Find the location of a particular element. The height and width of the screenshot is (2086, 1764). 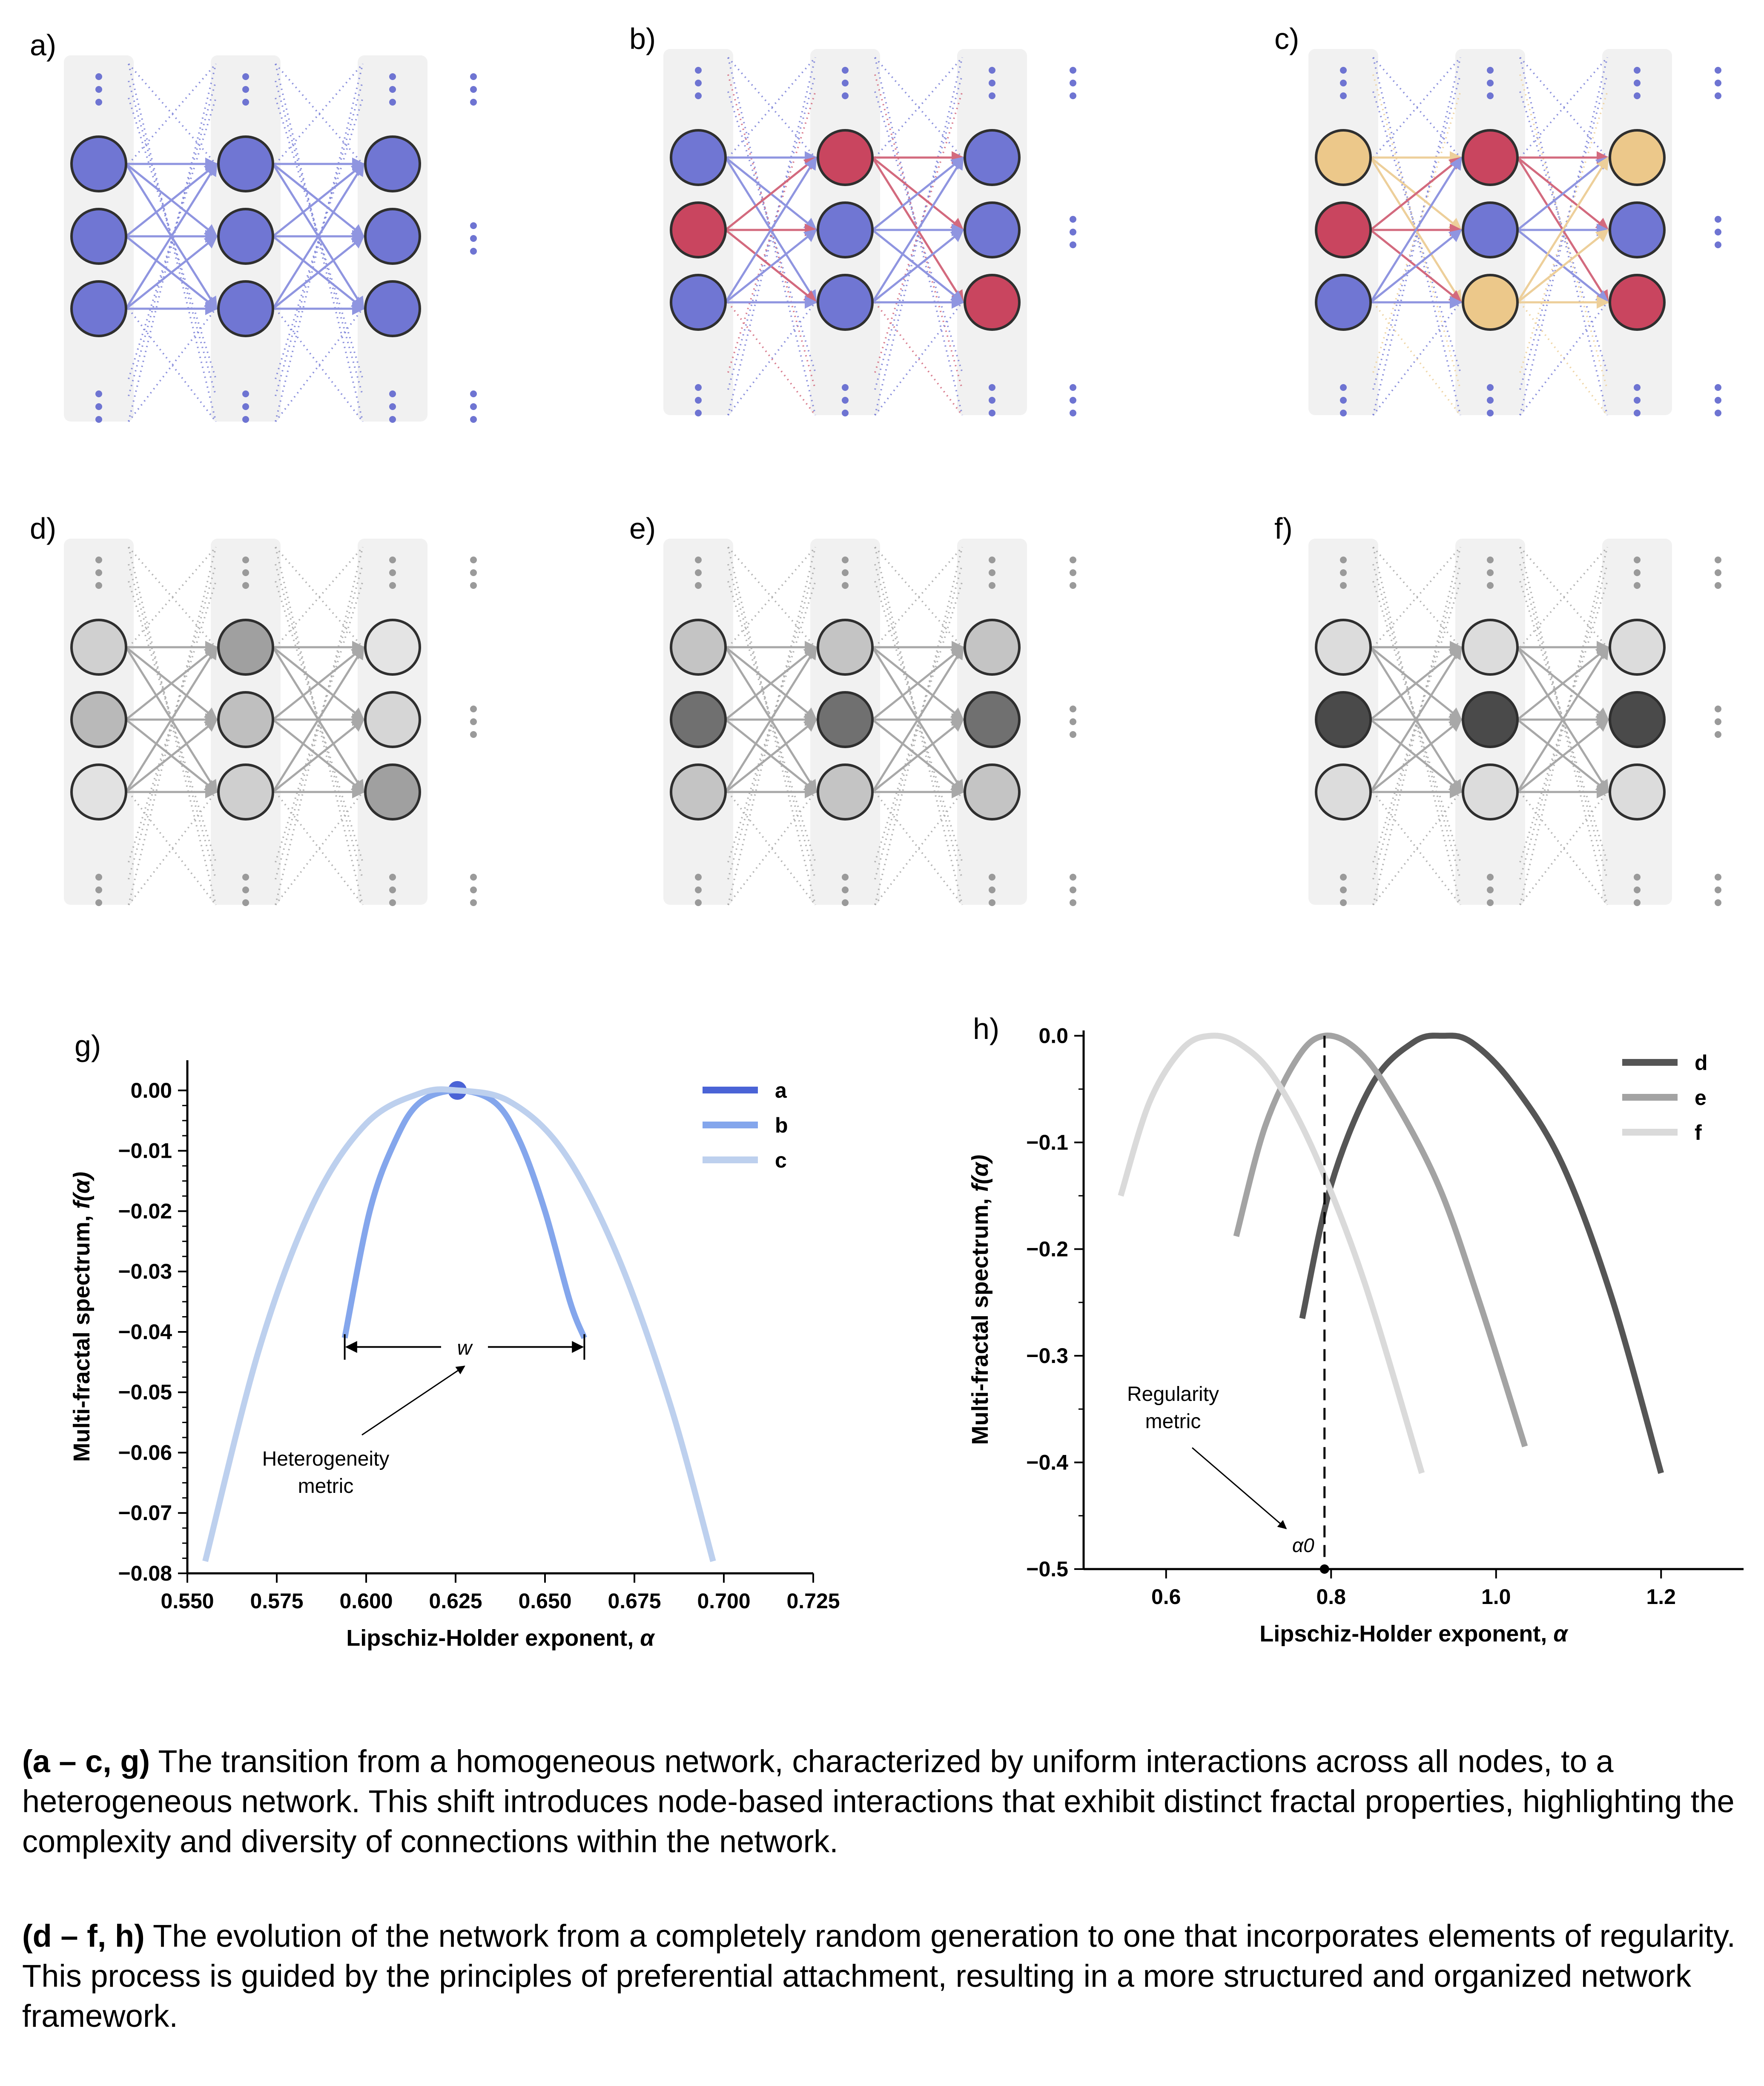

y-tick-label: −0.01 is located at coordinates (145, 1151).